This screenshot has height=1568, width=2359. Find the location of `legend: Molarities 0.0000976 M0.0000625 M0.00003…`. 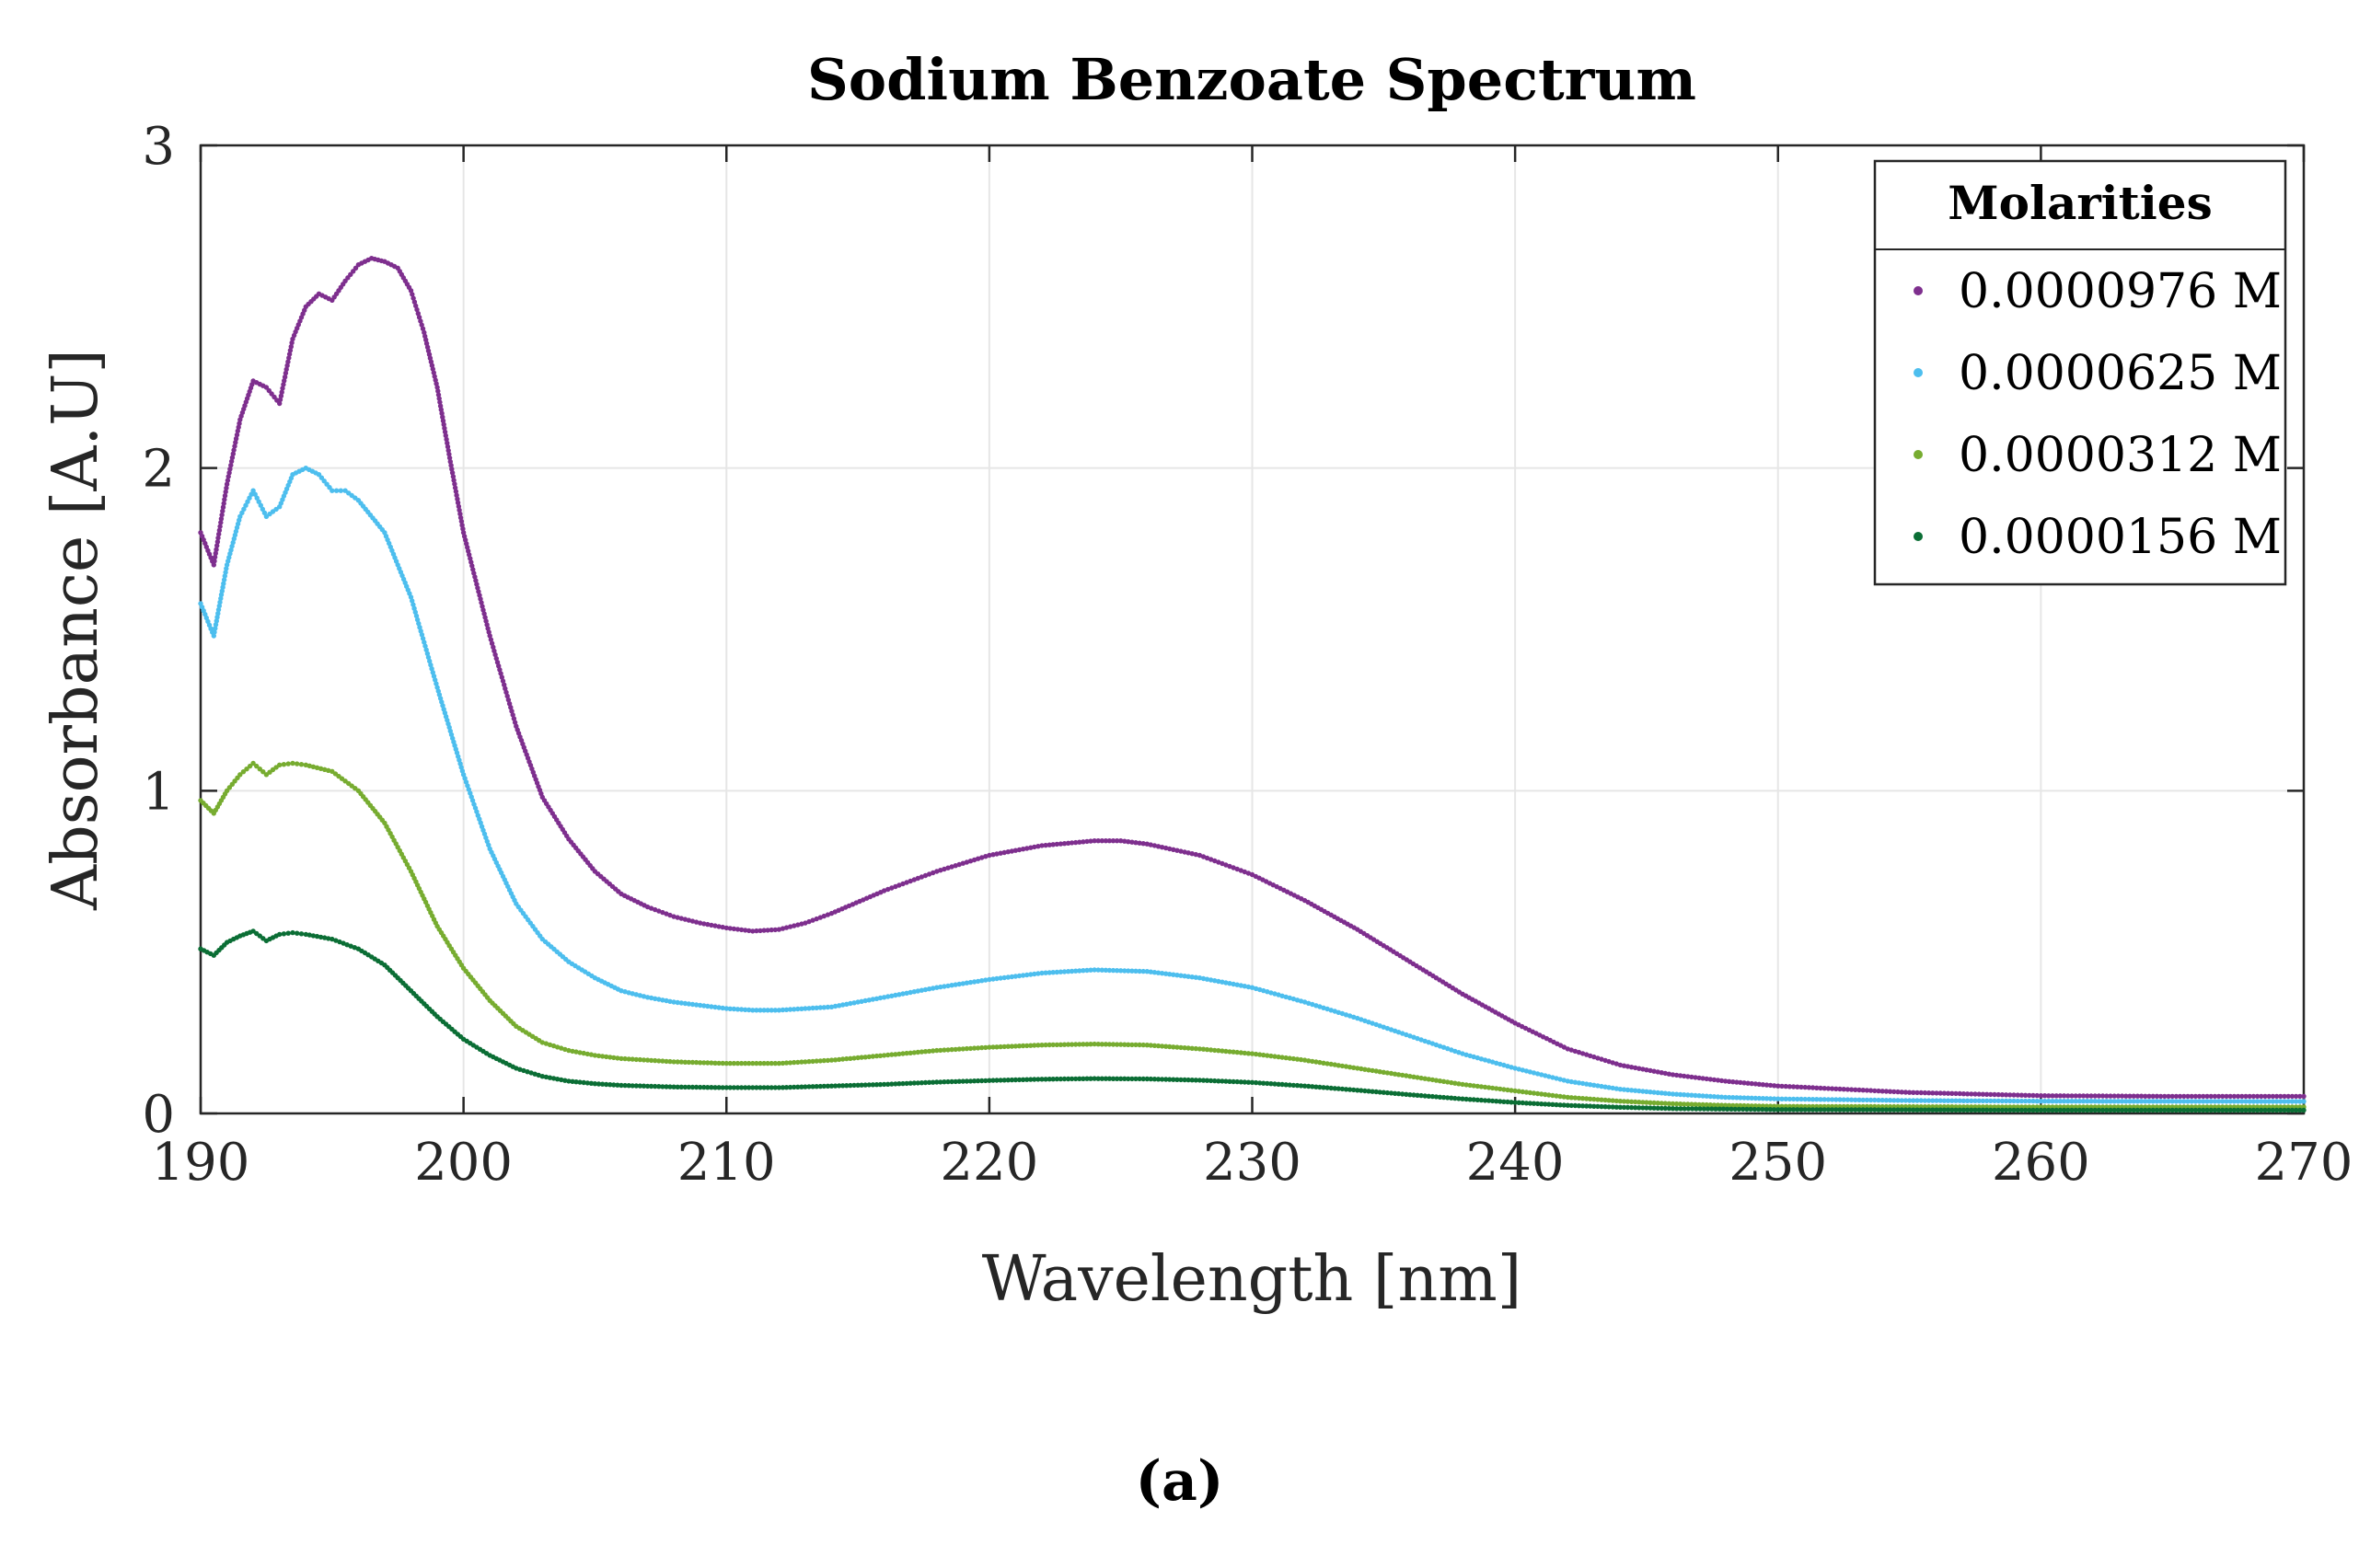

legend: Molarities 0.0000976 M0.0000625 M0.00003… is located at coordinates (2080, 372).